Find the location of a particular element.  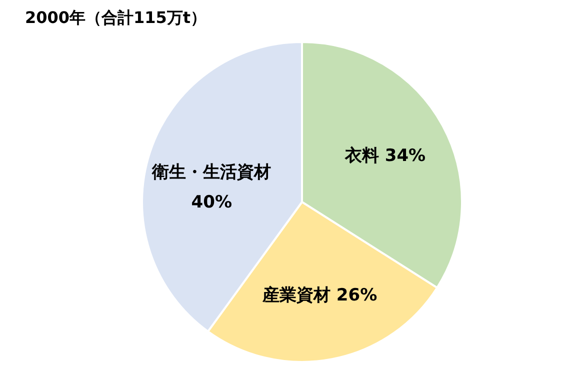

data-label: 40% is located at coordinates (211, 202).